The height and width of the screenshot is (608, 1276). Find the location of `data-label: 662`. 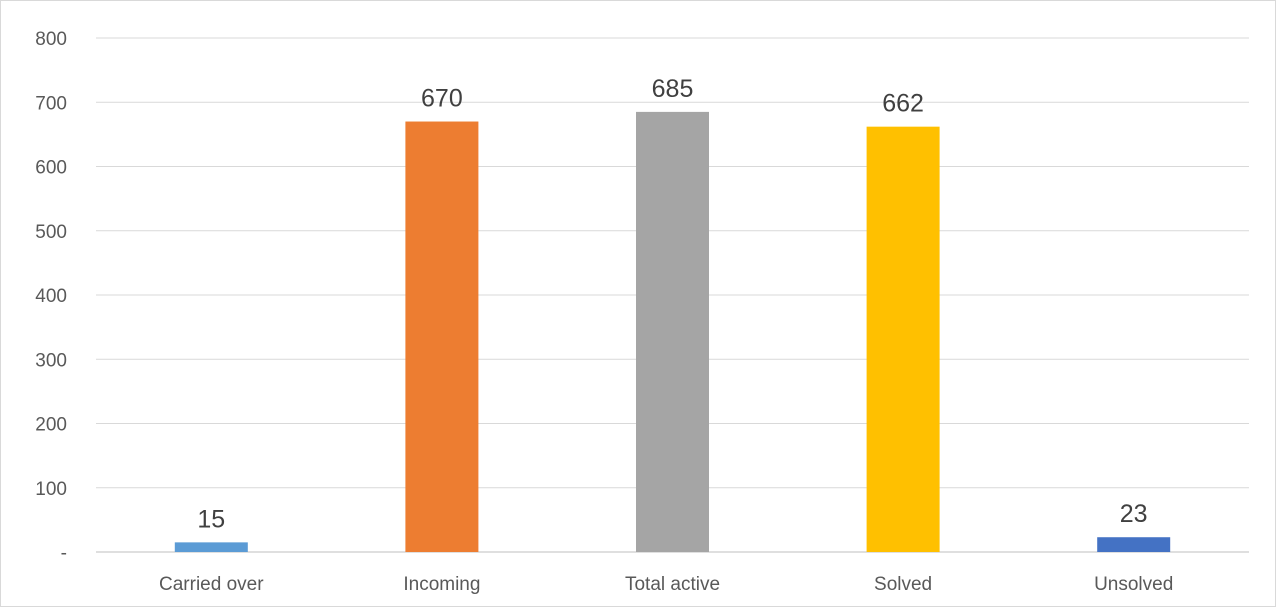

data-label: 662 is located at coordinates (903, 104).